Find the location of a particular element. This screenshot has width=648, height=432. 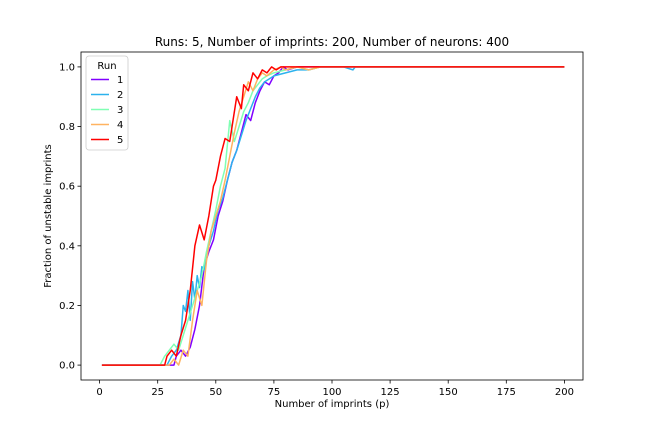

y-tick-label: 0.6 is located at coordinates (67, 187).